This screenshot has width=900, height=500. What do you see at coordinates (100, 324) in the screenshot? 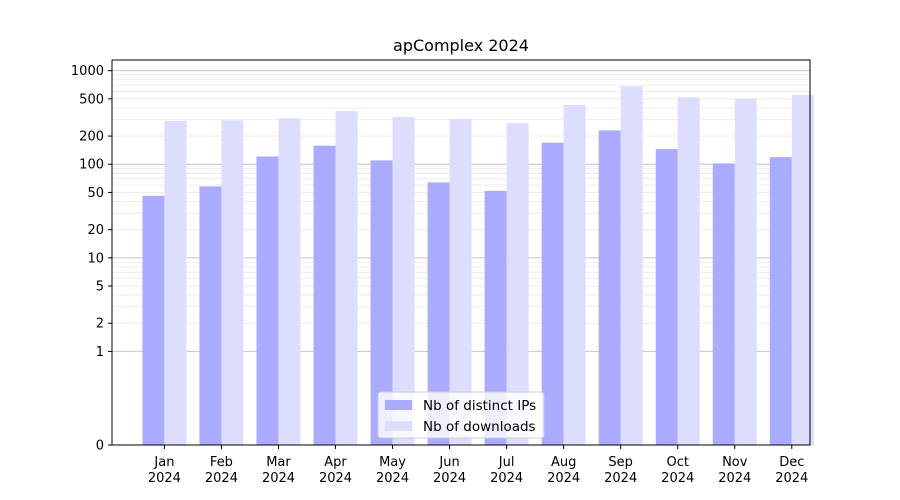
I see `y-tick-label: 2` at bounding box center [100, 324].